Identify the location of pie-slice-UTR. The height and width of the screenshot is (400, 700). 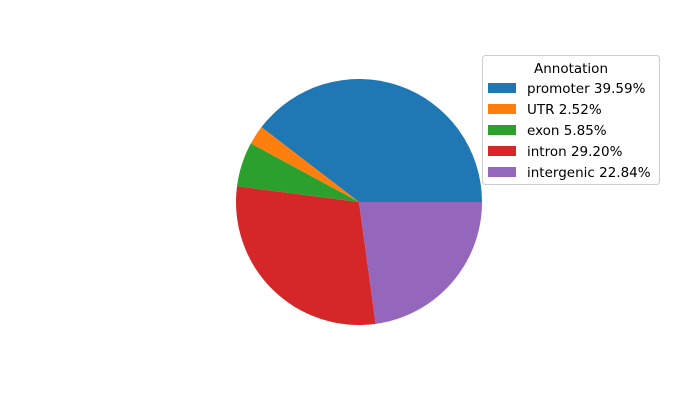
(304, 164).